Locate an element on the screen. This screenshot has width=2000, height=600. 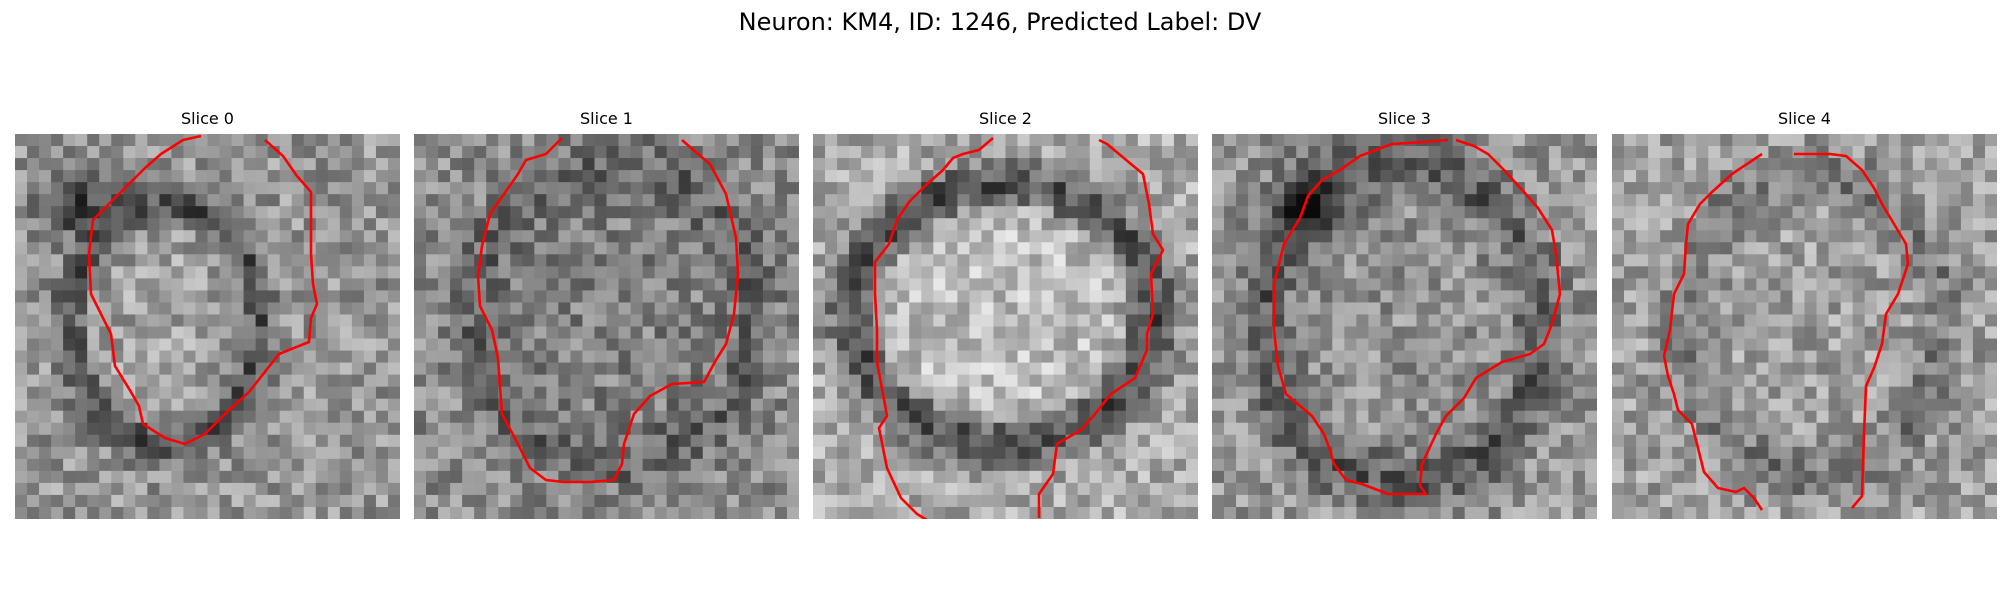
slice-panel-1: Slice 1 is located at coordinates (606, 317).